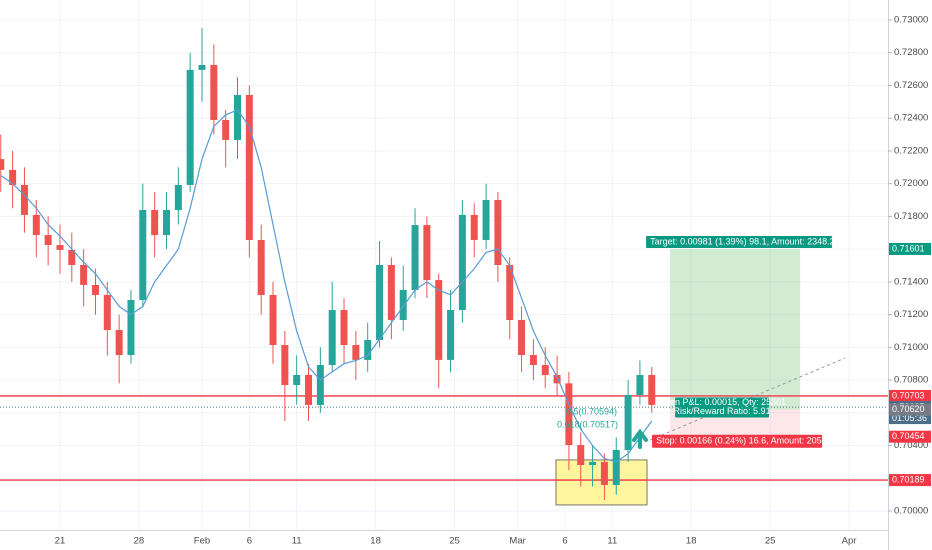 This screenshot has width=932, height=550. I want to click on price-tag-label: 0.70703, so click(908, 395).